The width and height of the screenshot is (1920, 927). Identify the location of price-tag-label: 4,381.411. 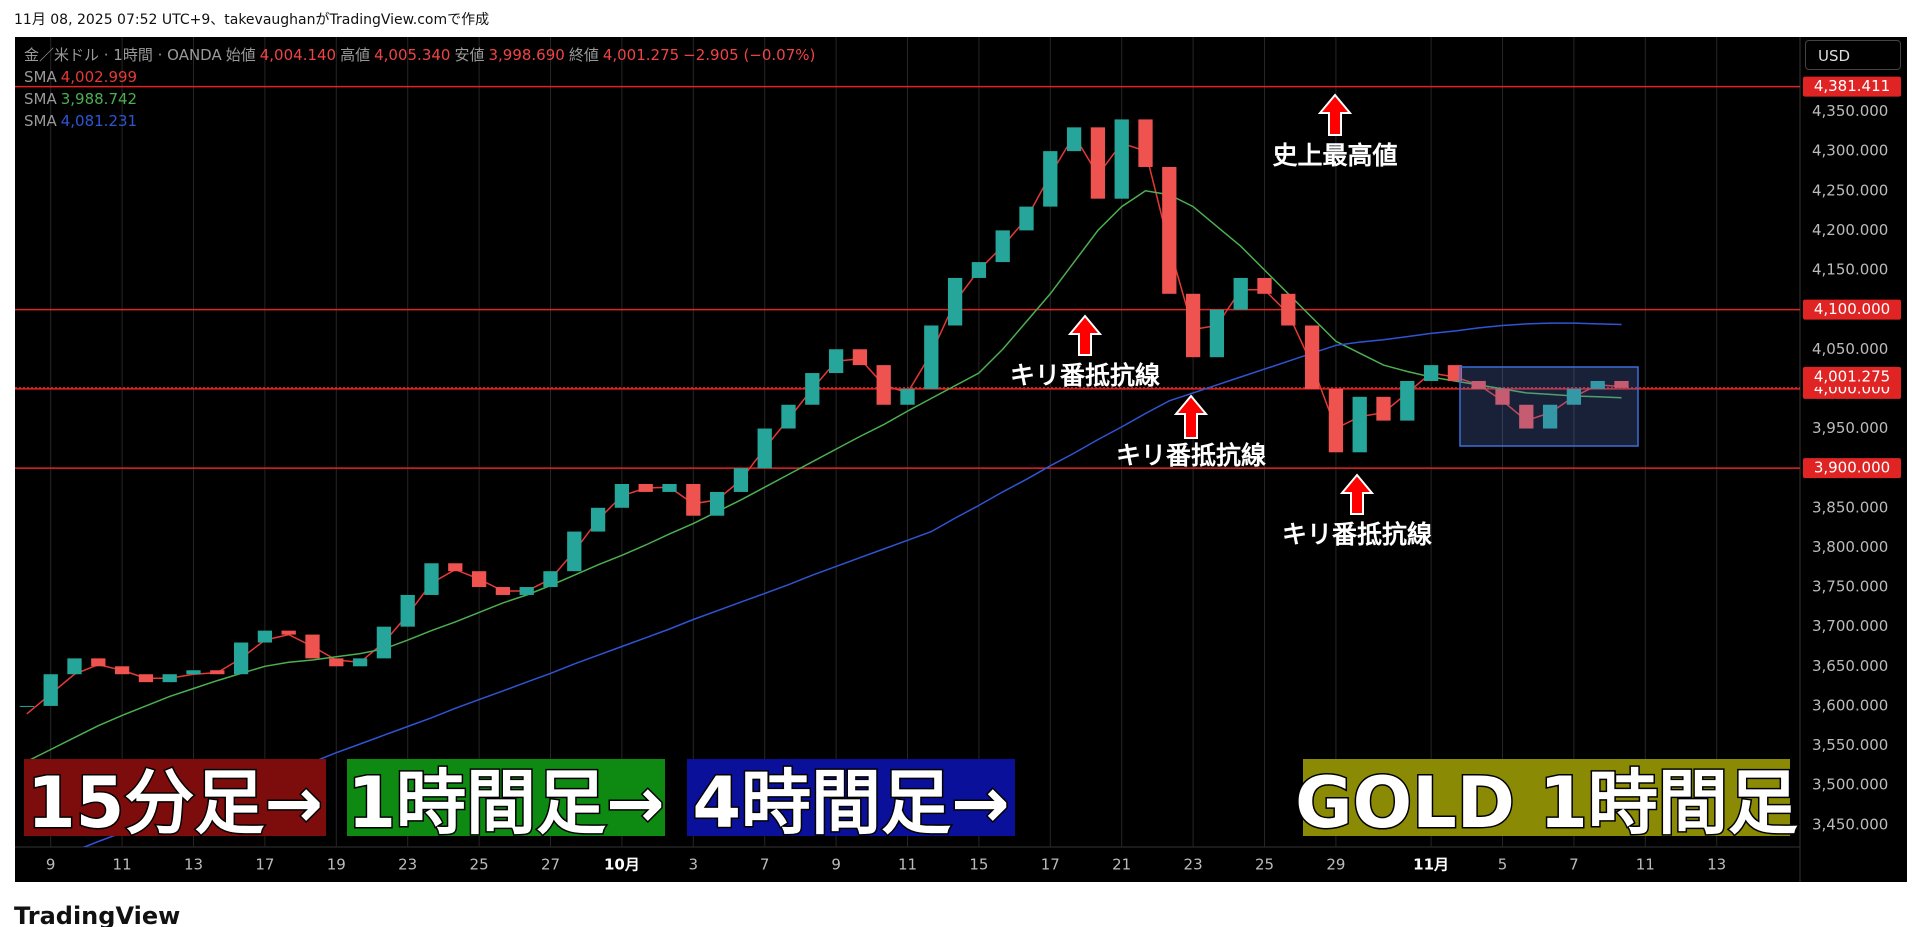
(1852, 86).